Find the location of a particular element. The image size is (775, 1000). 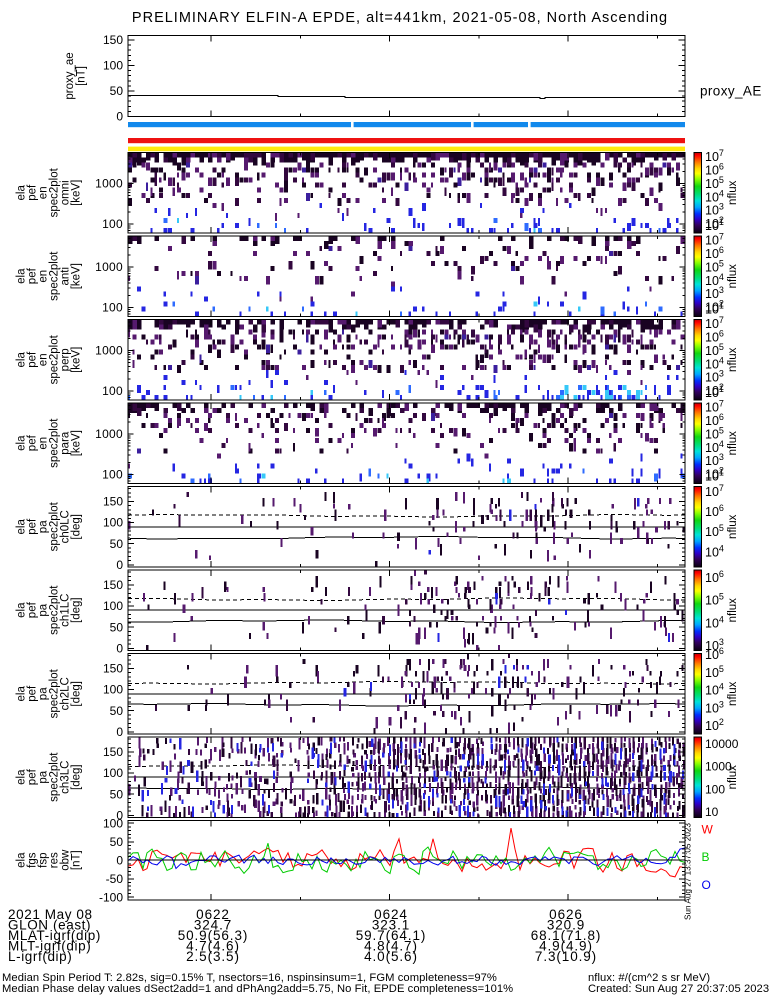

svg-text: MLAT-igrf(dip) is located at coordinates (54, 935).